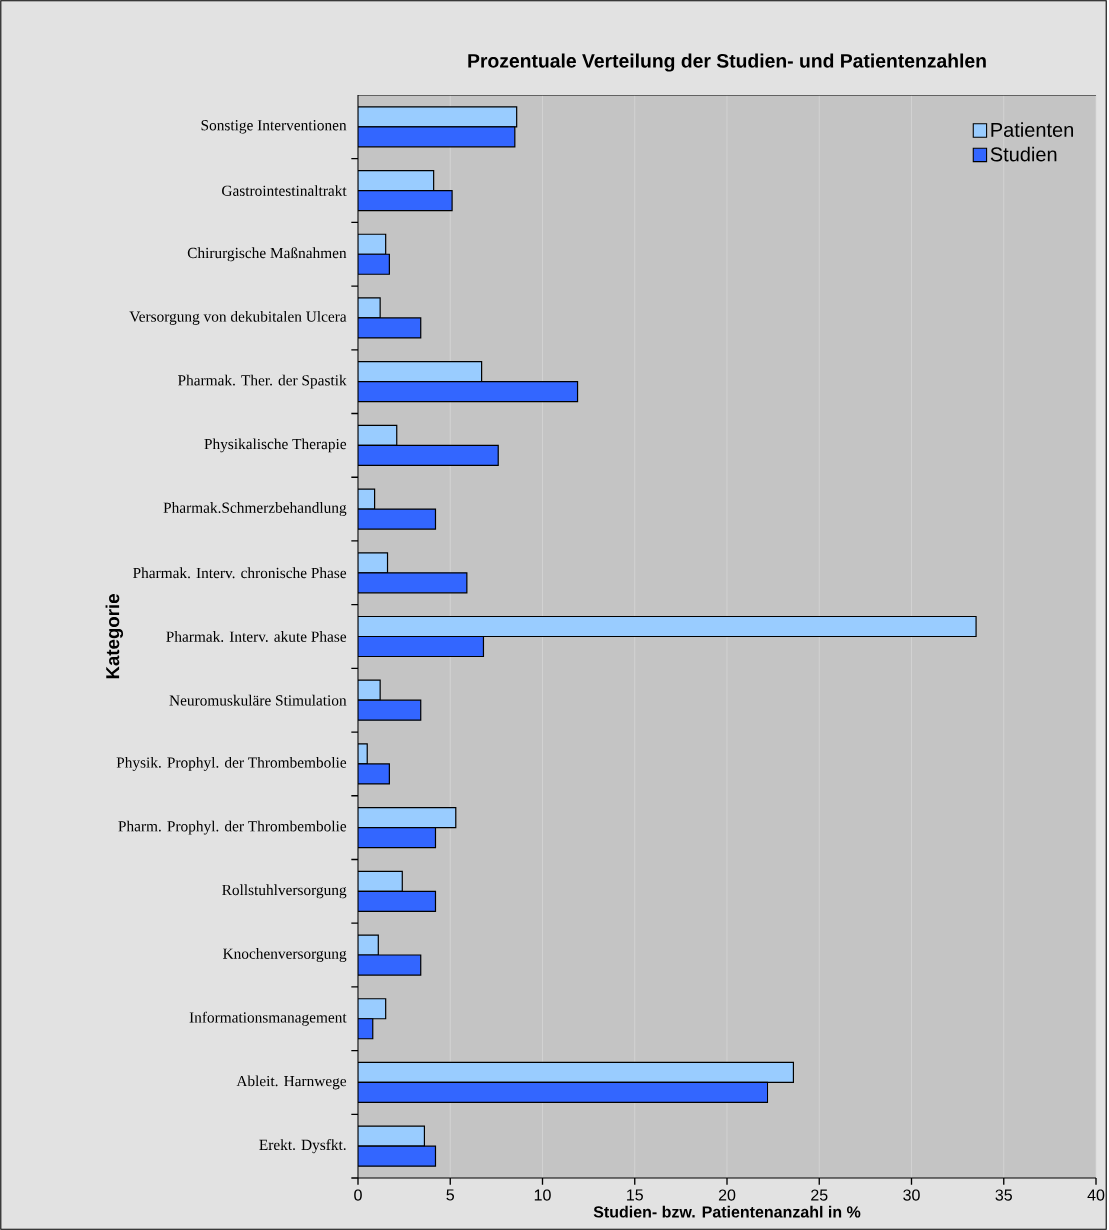  Describe the element at coordinates (284, 190) in the screenshot. I see `y-tick-label: Gastrointestinaltrakt` at that location.